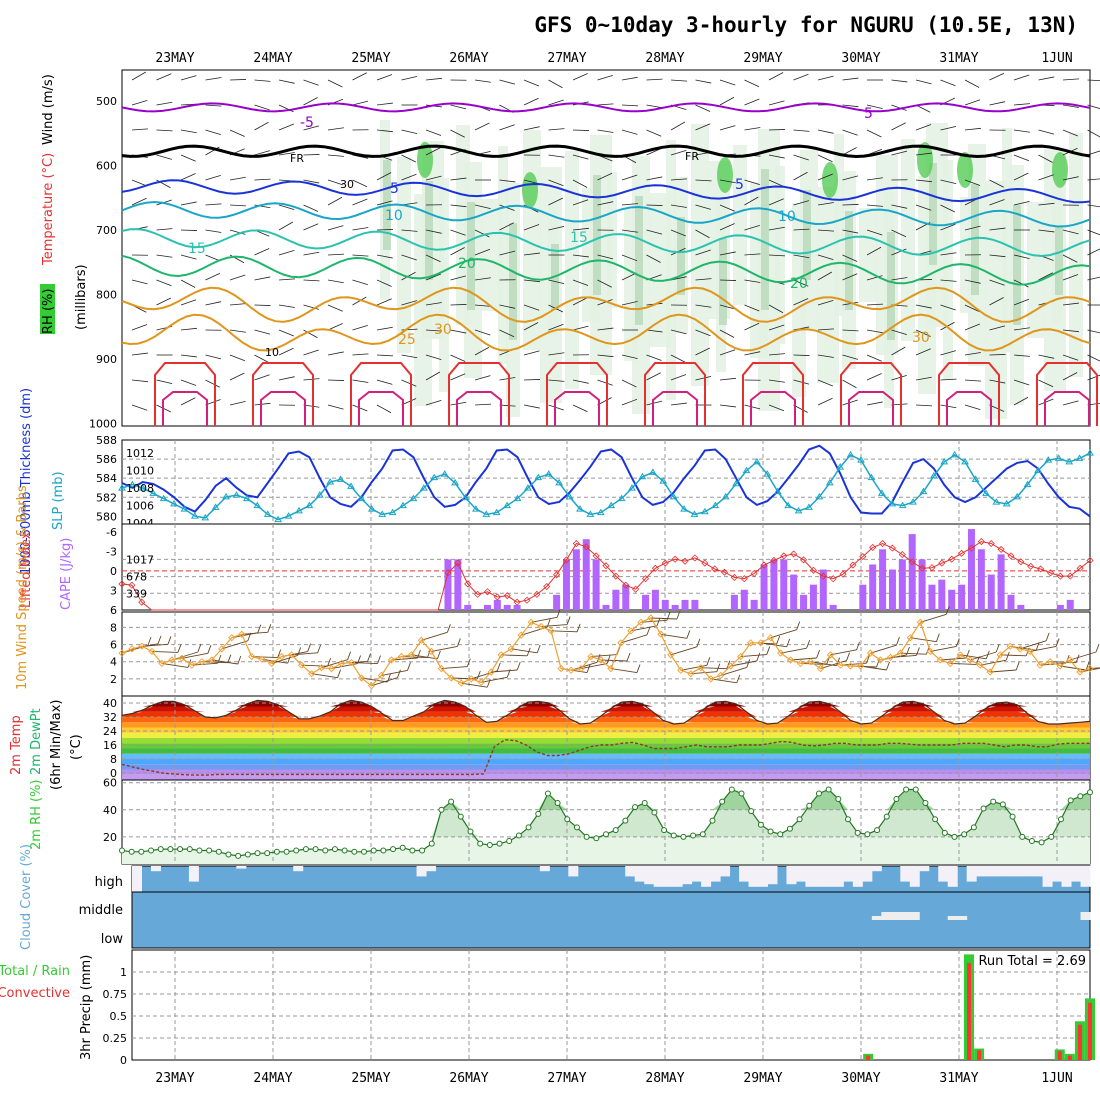 The image size is (1100, 1100). What do you see at coordinates (103, 423) in the screenshot?
I see `pressure-tick-5: 1000` at bounding box center [103, 423].